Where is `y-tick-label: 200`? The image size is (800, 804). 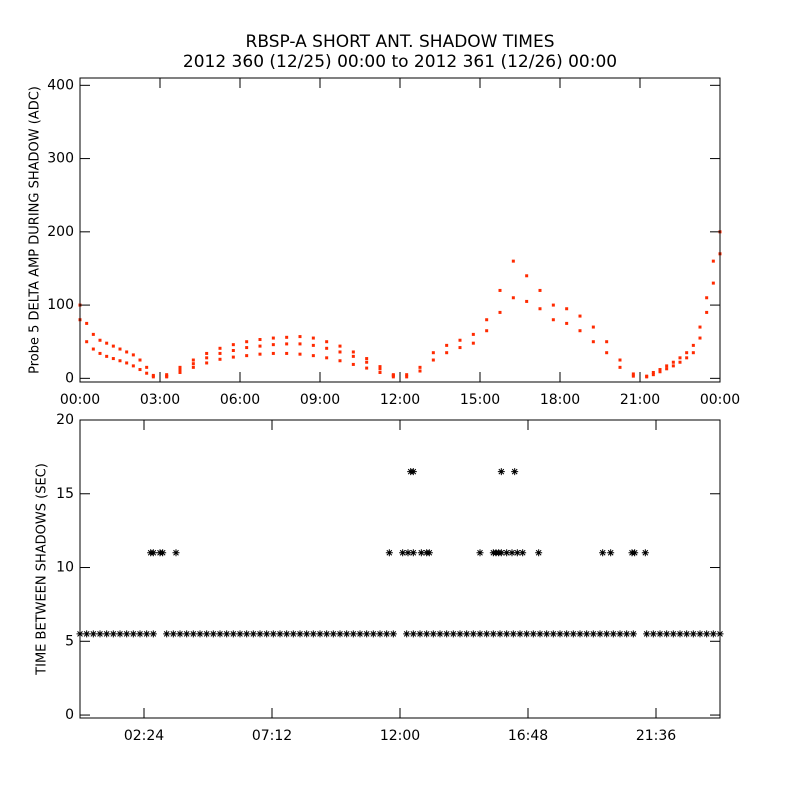
y-tick-label: 200 is located at coordinates (60, 232).